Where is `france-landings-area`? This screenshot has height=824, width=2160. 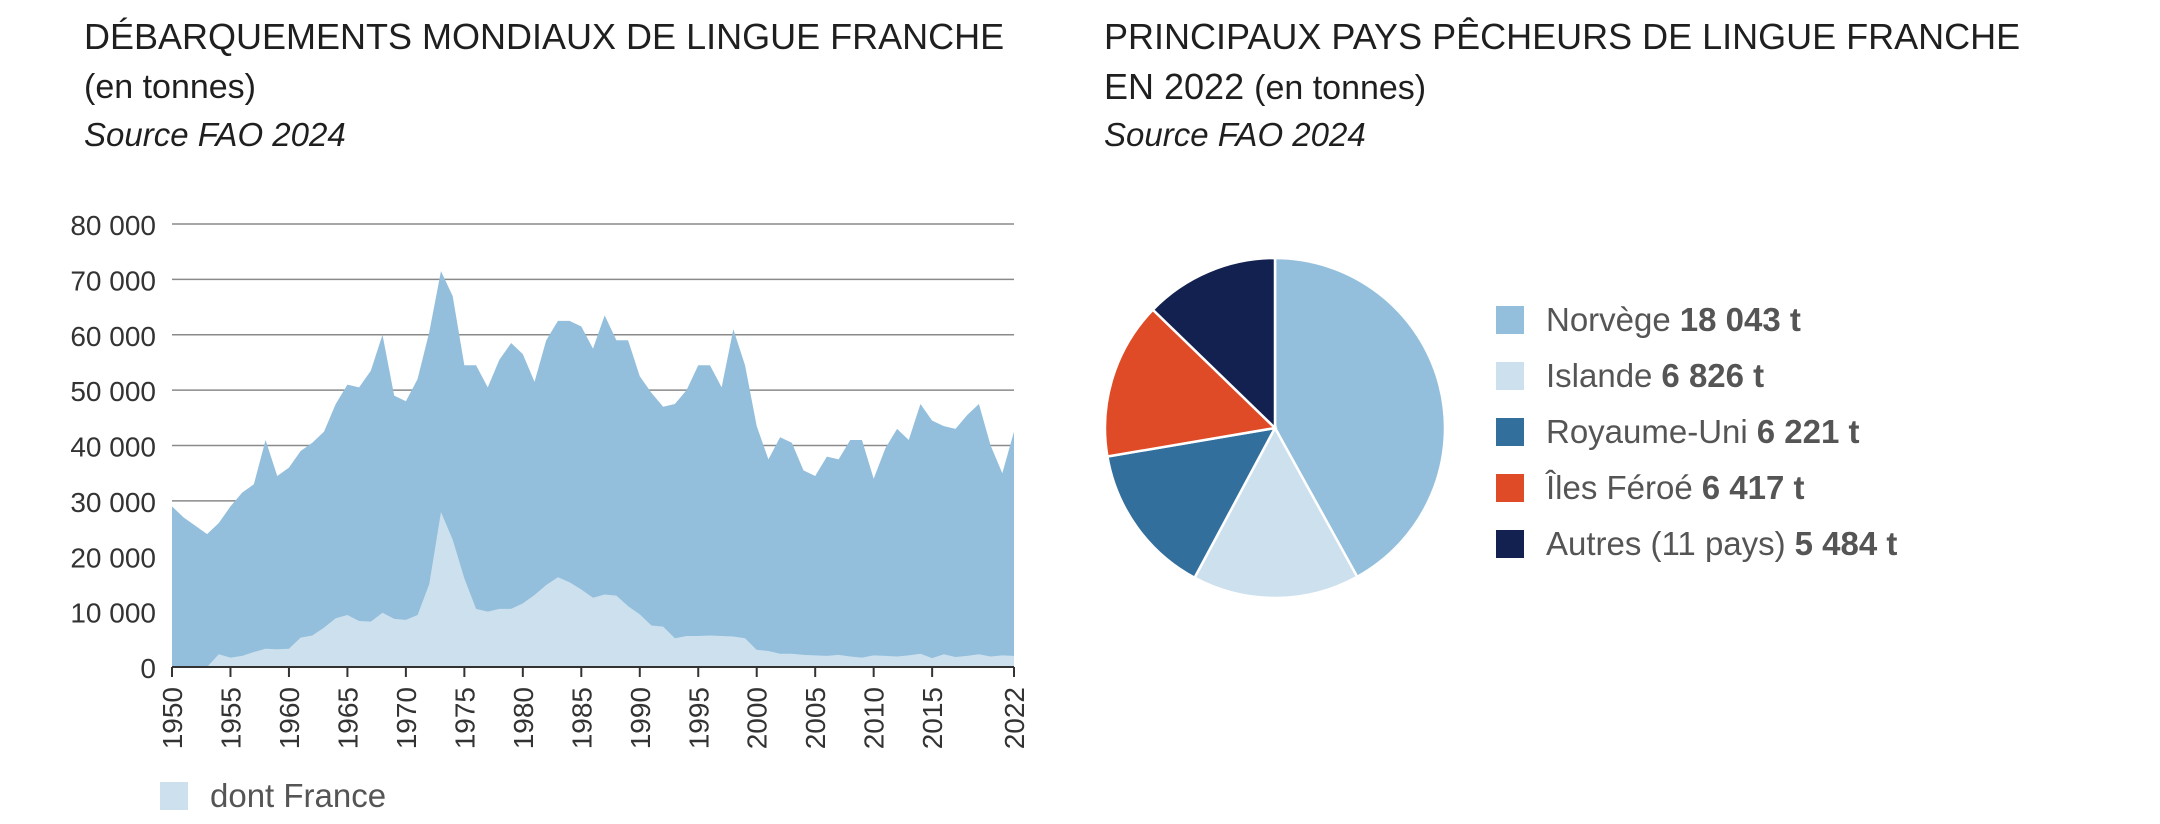
france-landings-area is located at coordinates (593, 589).